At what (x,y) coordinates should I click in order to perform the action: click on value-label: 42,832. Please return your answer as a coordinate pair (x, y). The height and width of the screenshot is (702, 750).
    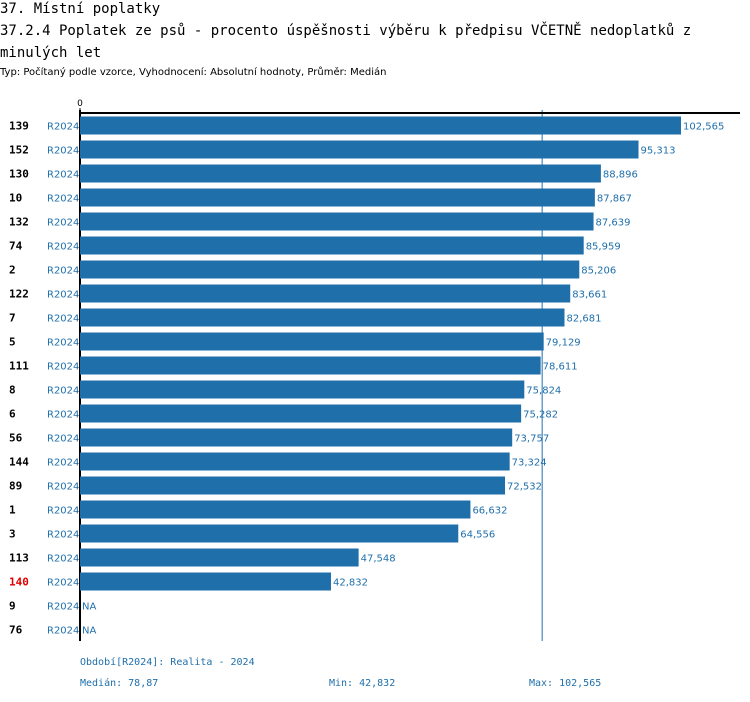
    Looking at the image, I should click on (350, 583).